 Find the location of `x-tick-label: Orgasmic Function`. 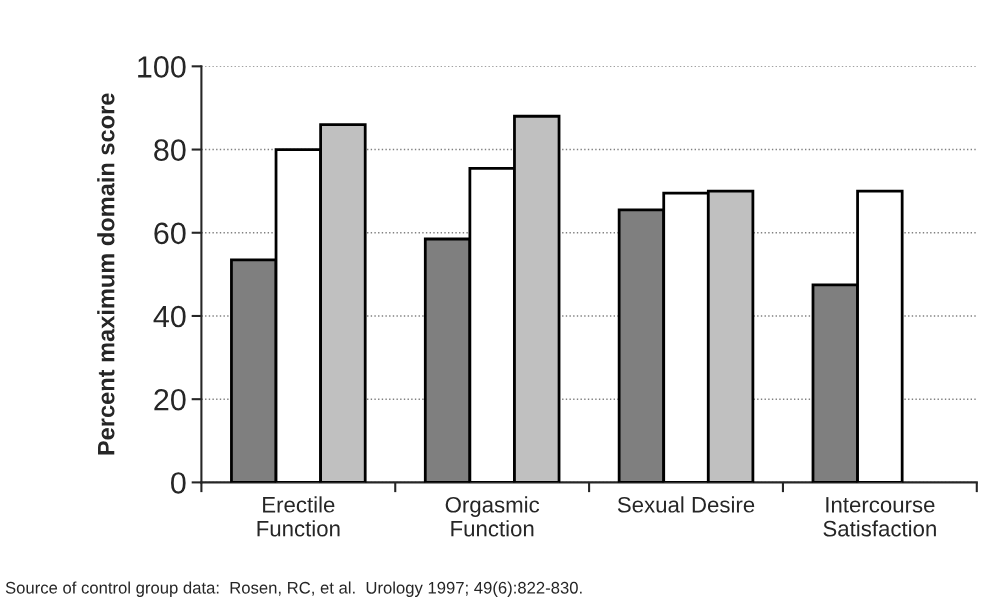

x-tick-label: Orgasmic Function is located at coordinates (492, 516).